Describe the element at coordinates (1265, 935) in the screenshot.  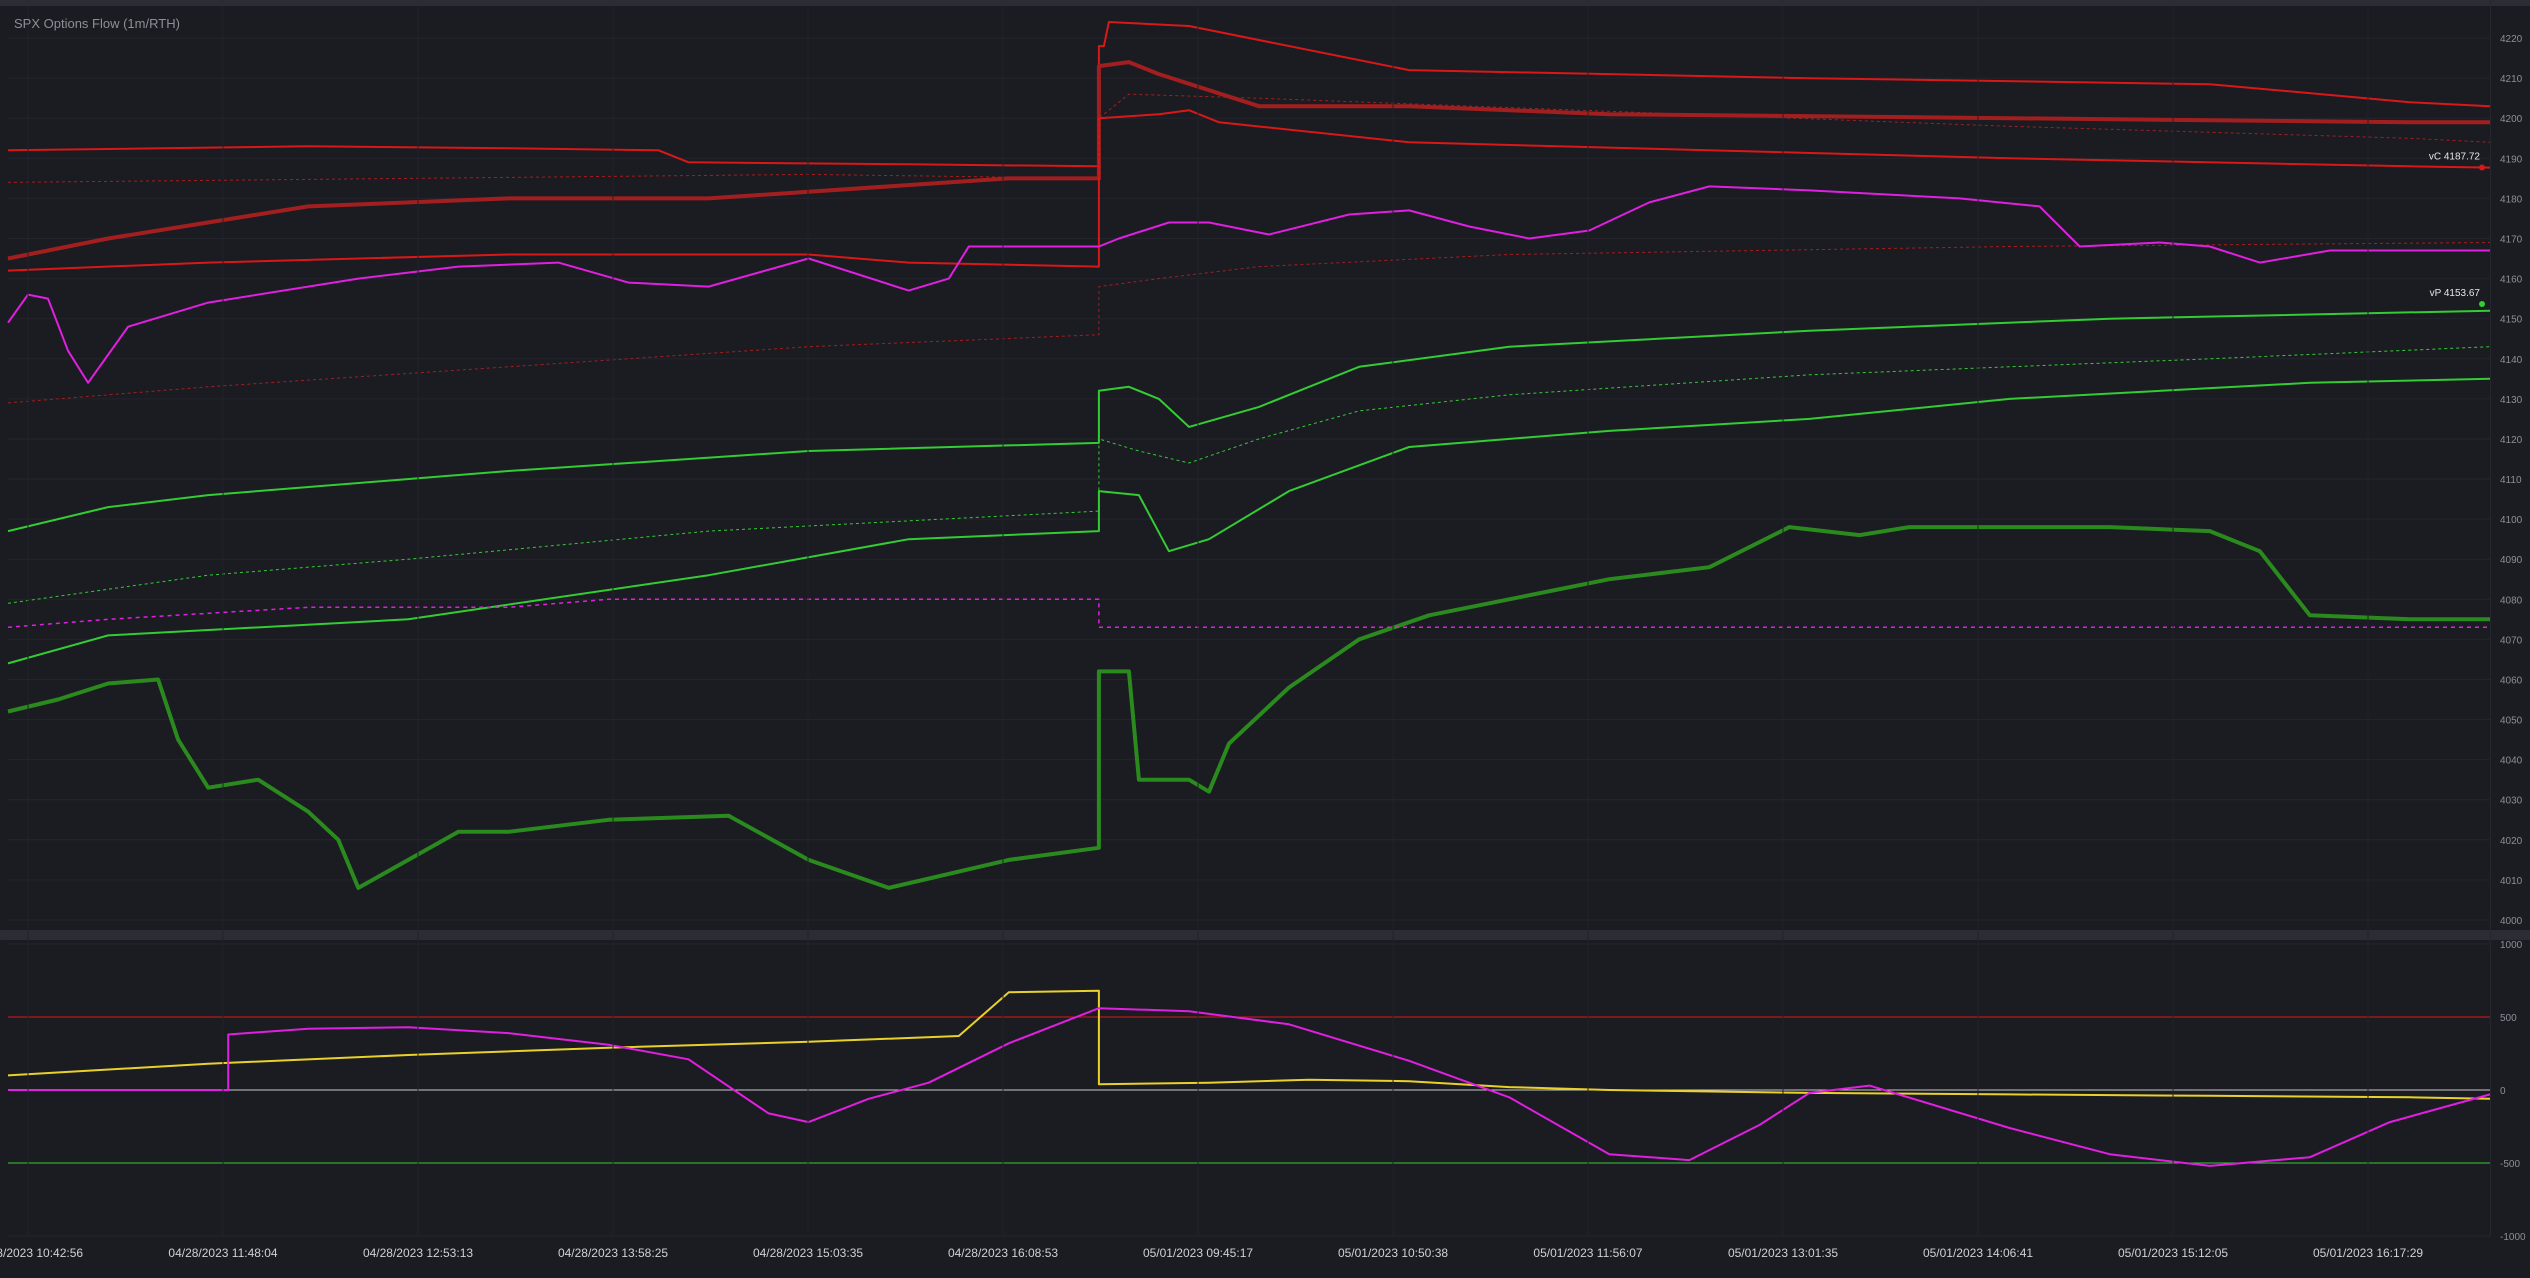
I see `panel-separator` at that location.